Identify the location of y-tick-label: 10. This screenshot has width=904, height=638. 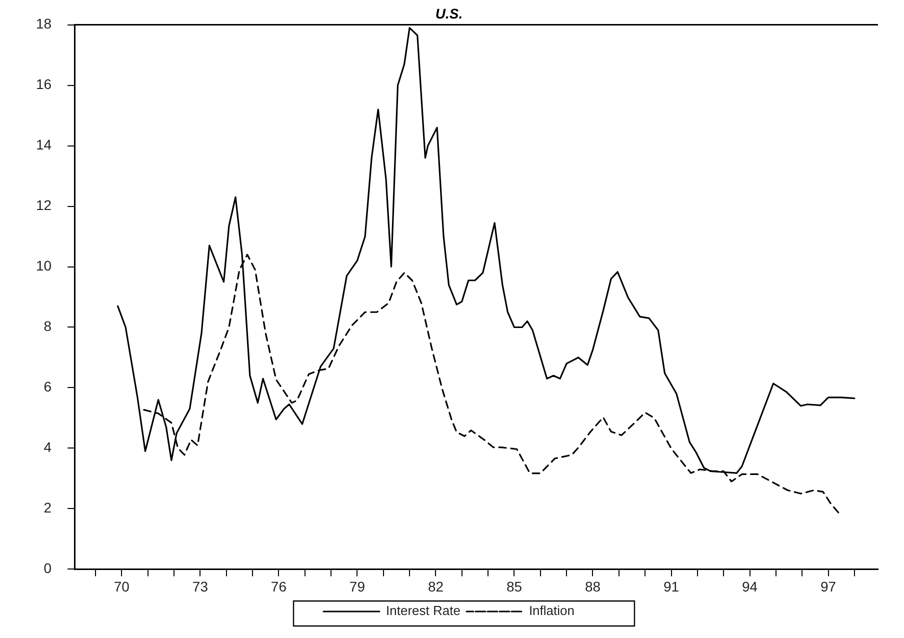
(44, 266).